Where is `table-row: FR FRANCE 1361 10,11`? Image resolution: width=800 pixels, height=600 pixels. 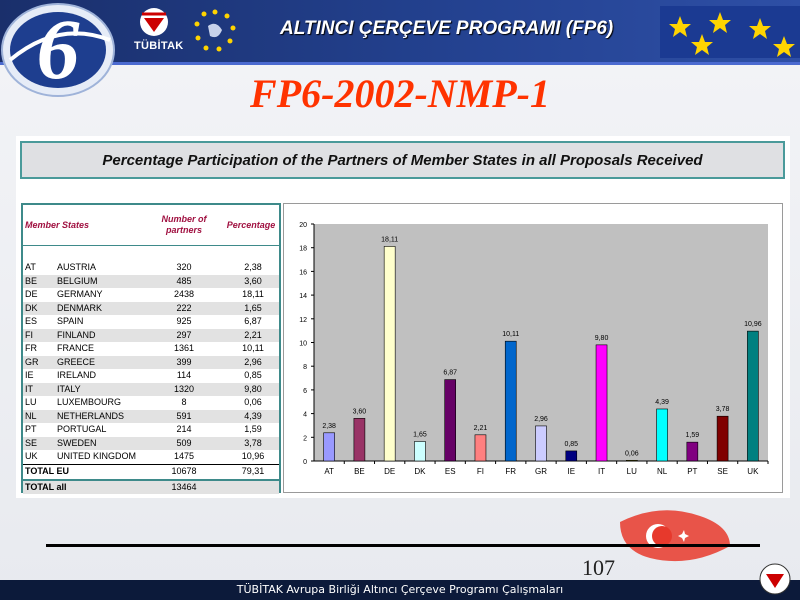 table-row: FR FRANCE 1361 10,11 is located at coordinates (151, 348).